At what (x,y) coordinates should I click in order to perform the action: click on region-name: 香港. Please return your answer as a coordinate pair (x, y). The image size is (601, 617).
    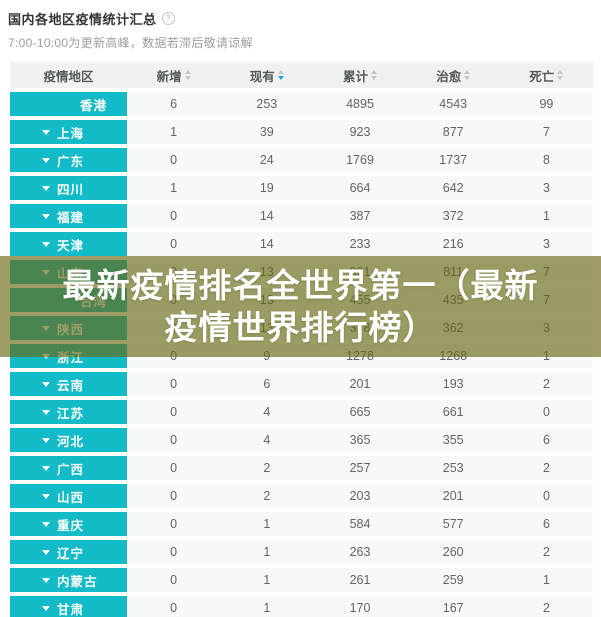
    Looking at the image, I should click on (94, 105).